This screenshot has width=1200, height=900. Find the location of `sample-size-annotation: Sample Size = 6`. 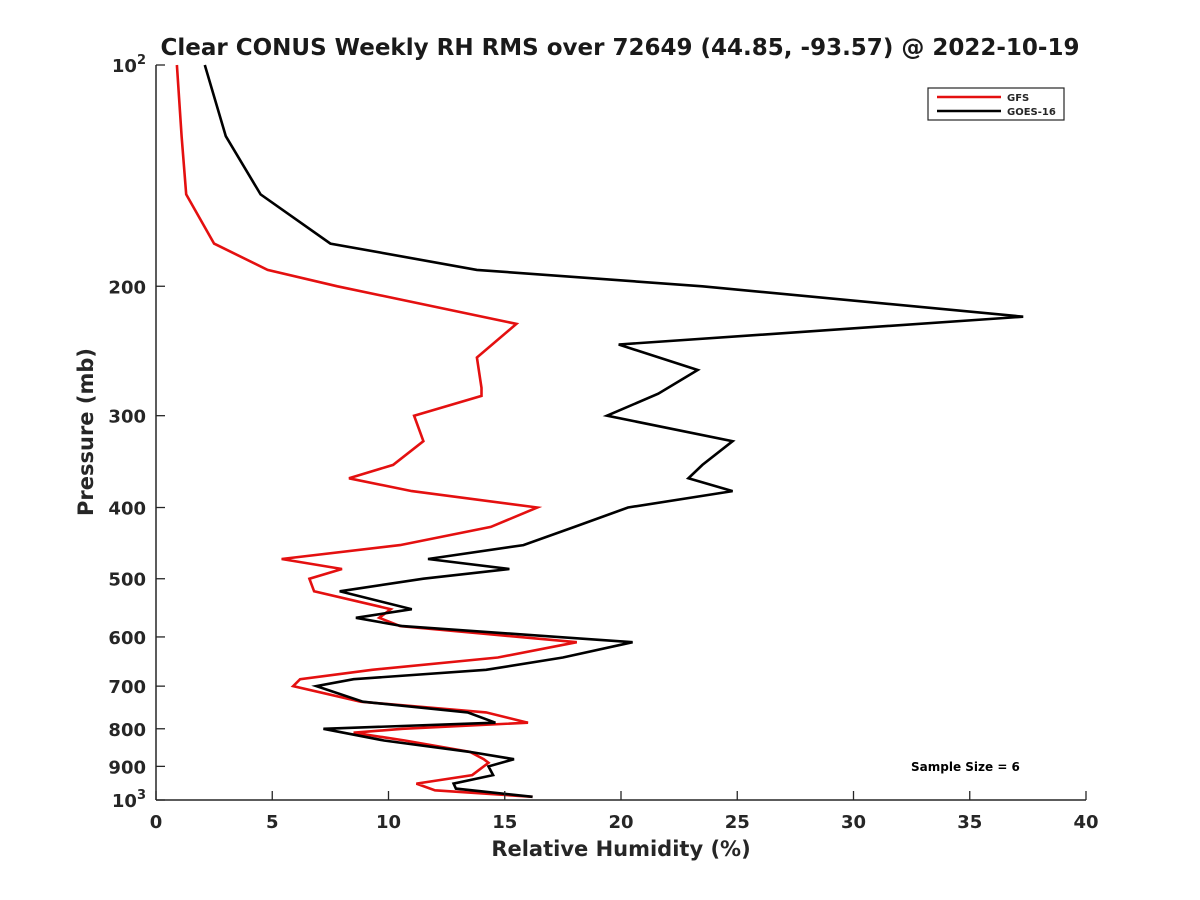

sample-size-annotation: Sample Size = 6 is located at coordinates (965, 767).